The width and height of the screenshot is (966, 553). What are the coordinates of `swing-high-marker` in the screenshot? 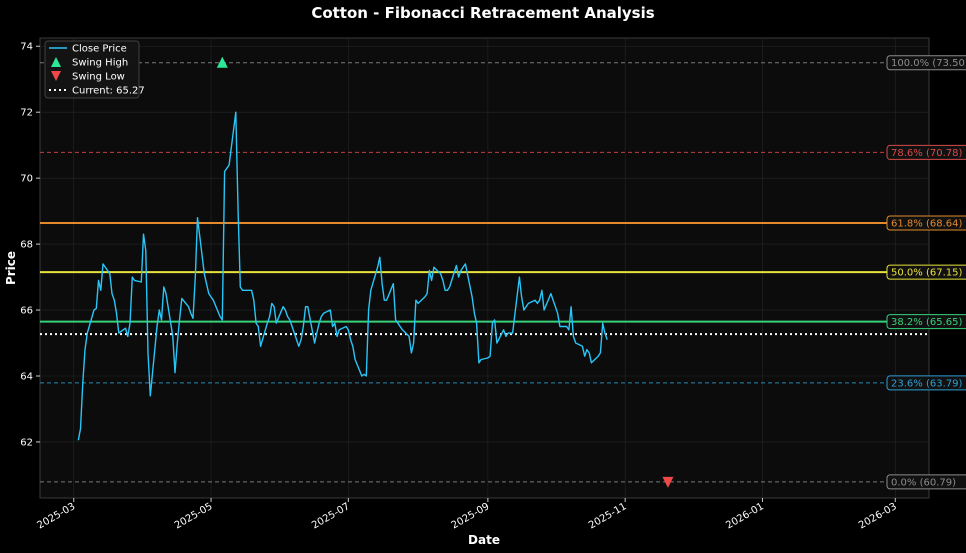 It's located at (222, 62).